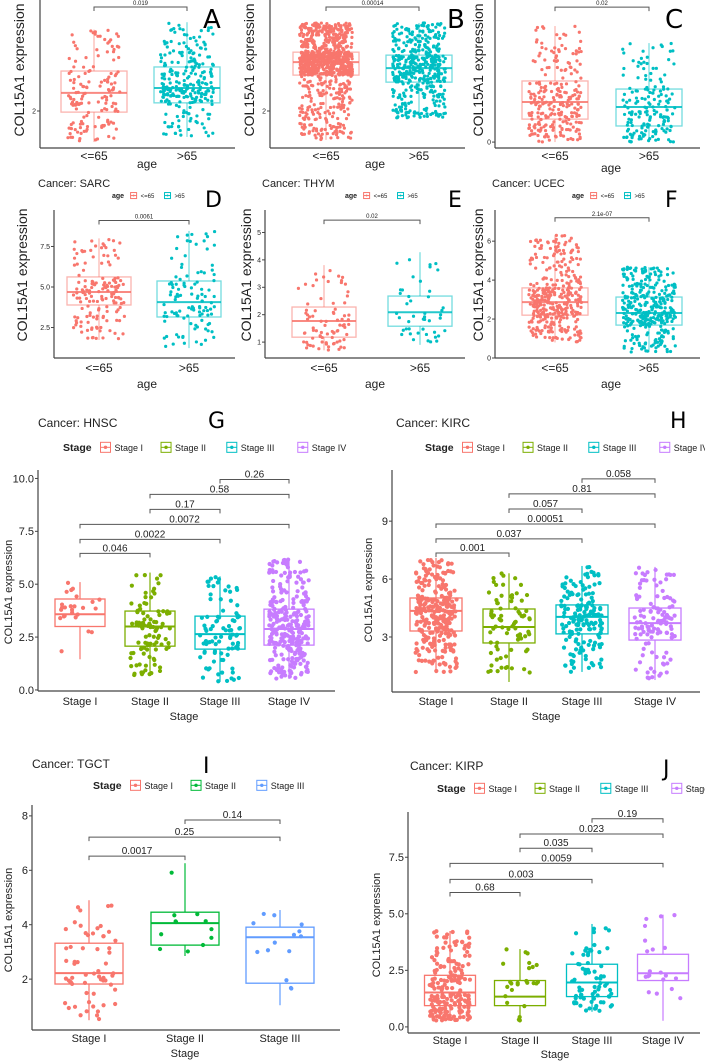 Image resolution: width=705 pixels, height=1061 pixels. Describe the element at coordinates (150, 534) in the screenshot. I see `p-value-label: 0.0022` at that location.